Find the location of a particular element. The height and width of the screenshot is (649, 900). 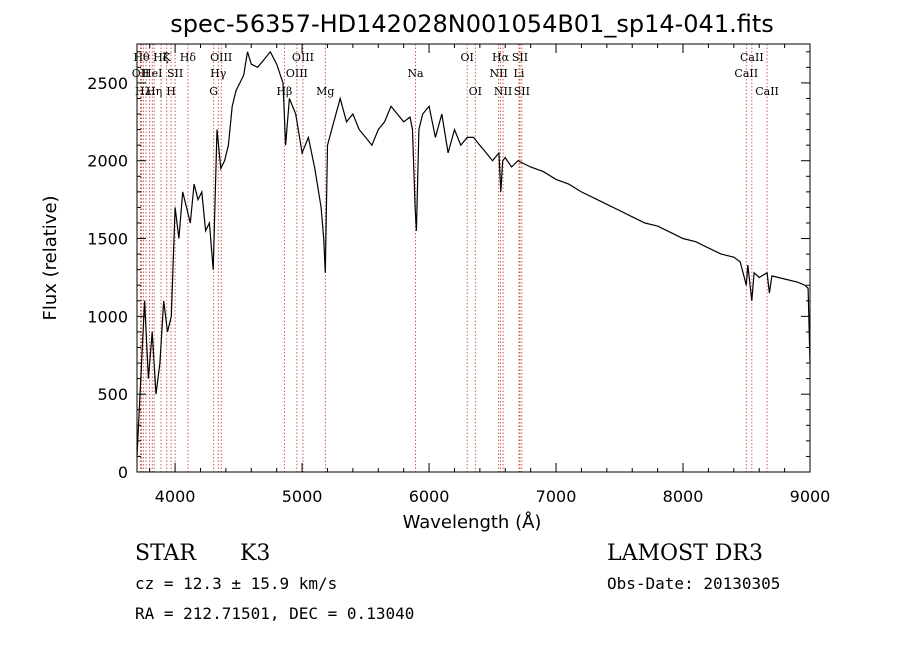

observation-date: Obs-Date: 20130305 is located at coordinates (693, 583).